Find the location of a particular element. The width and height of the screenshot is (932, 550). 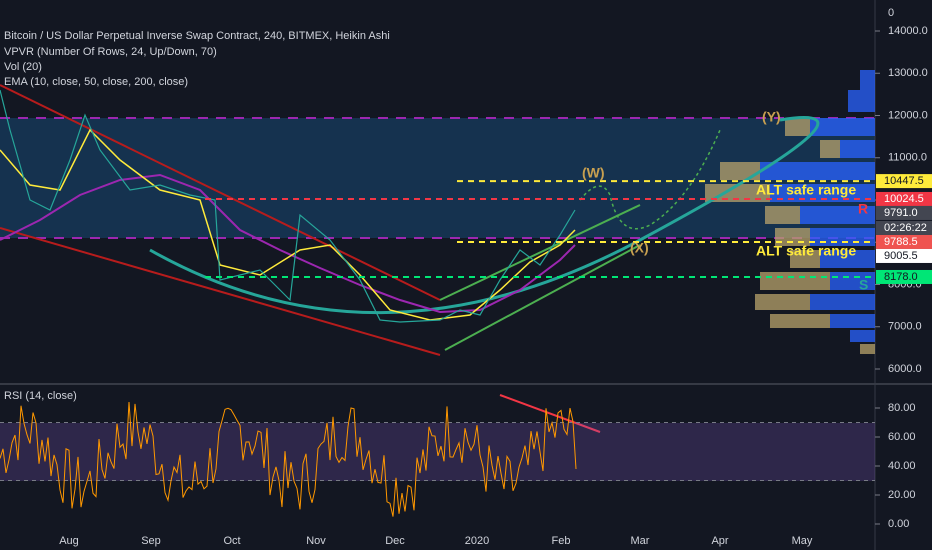

rsi-line is located at coordinates (288, 459).